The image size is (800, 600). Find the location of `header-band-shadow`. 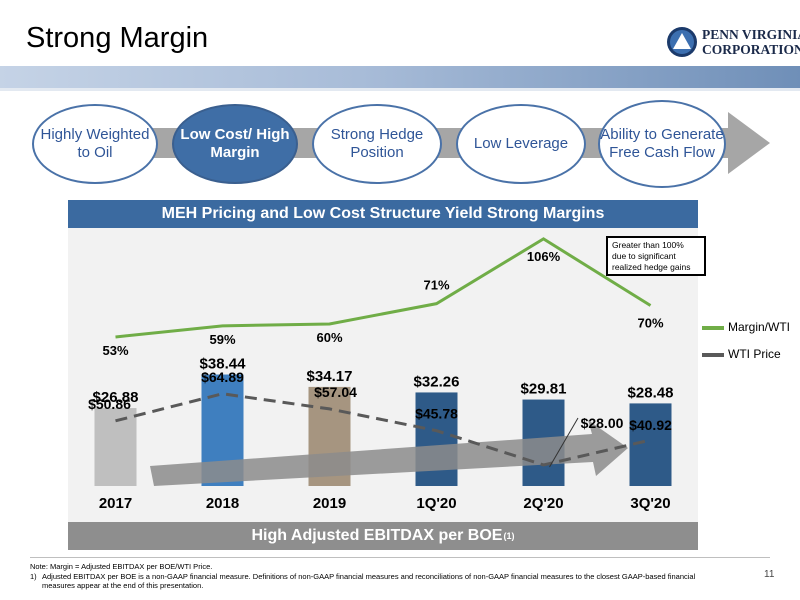

header-band-shadow is located at coordinates (400, 89).